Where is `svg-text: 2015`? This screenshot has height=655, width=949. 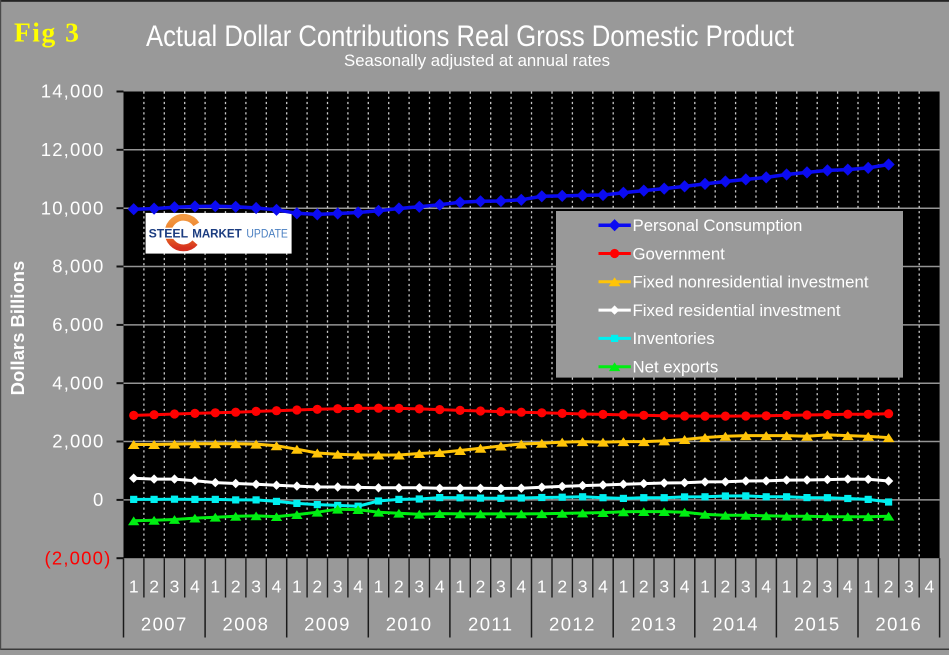 svg-text: 2015 is located at coordinates (817, 624).